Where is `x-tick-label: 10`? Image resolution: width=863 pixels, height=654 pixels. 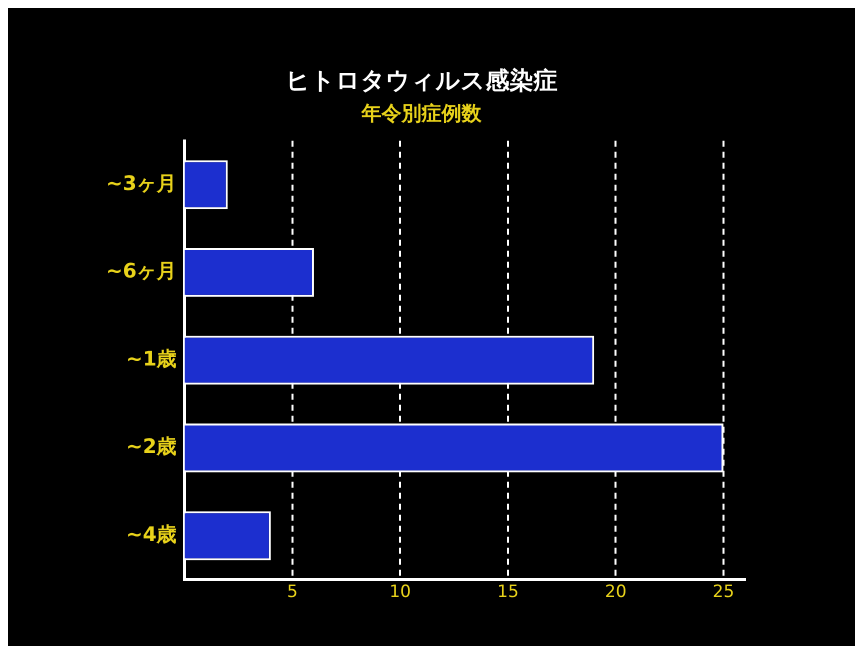 x-tick-label: 10 is located at coordinates (400, 592).